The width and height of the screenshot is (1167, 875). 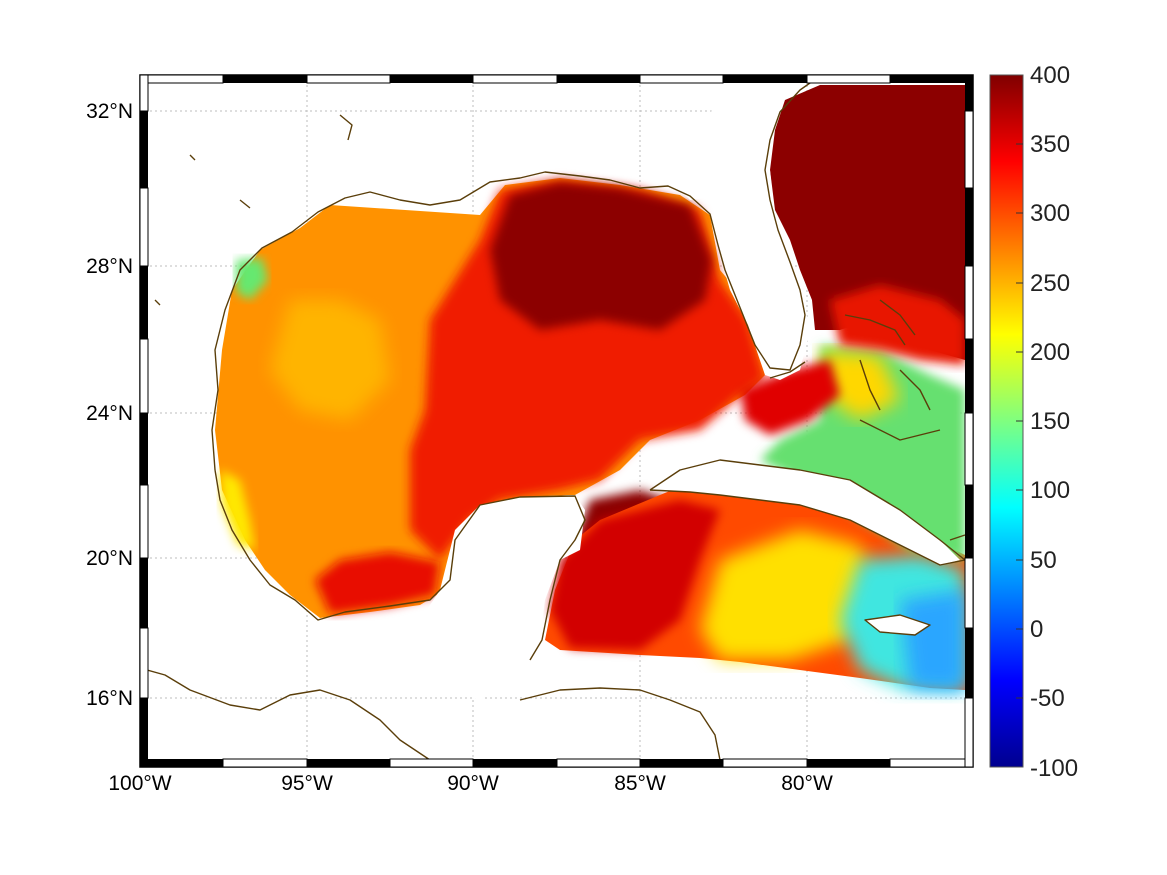 I want to click on lon-tick-labels: 100°W 95°W 90°W 85°W 80°W, so click(x=470, y=783).